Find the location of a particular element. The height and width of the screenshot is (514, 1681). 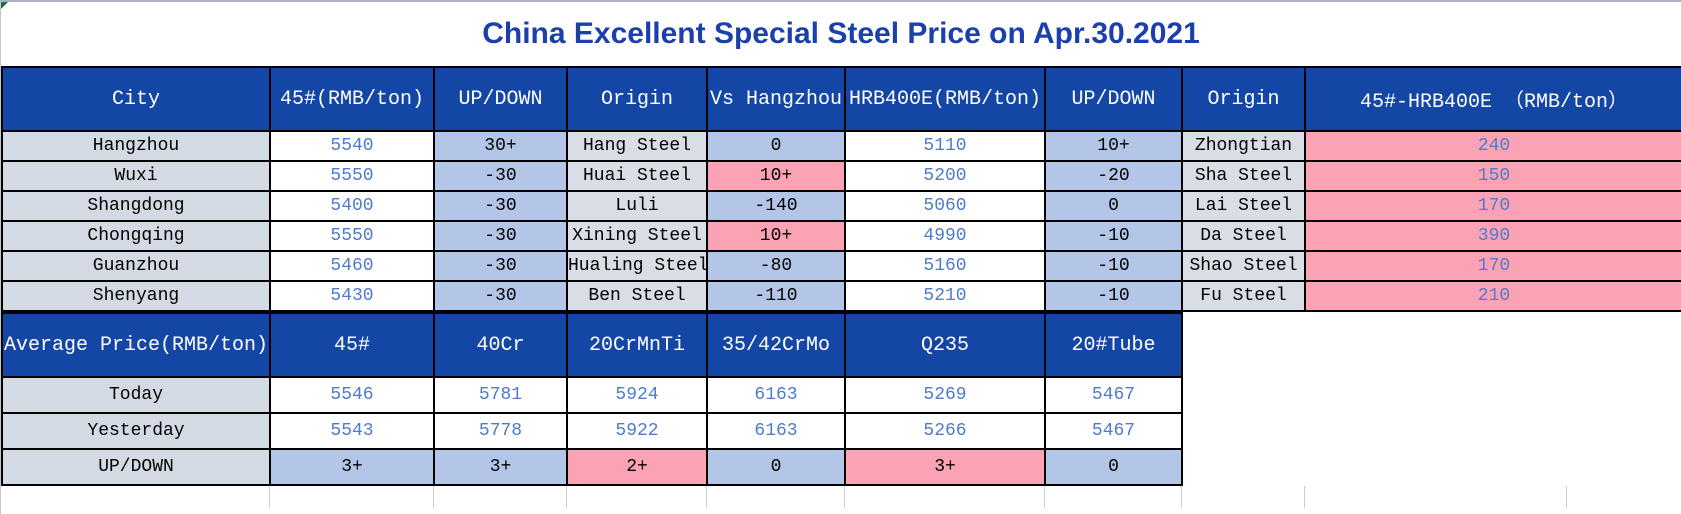

cell-avg-value: 5467 is located at coordinates (1113, 395).